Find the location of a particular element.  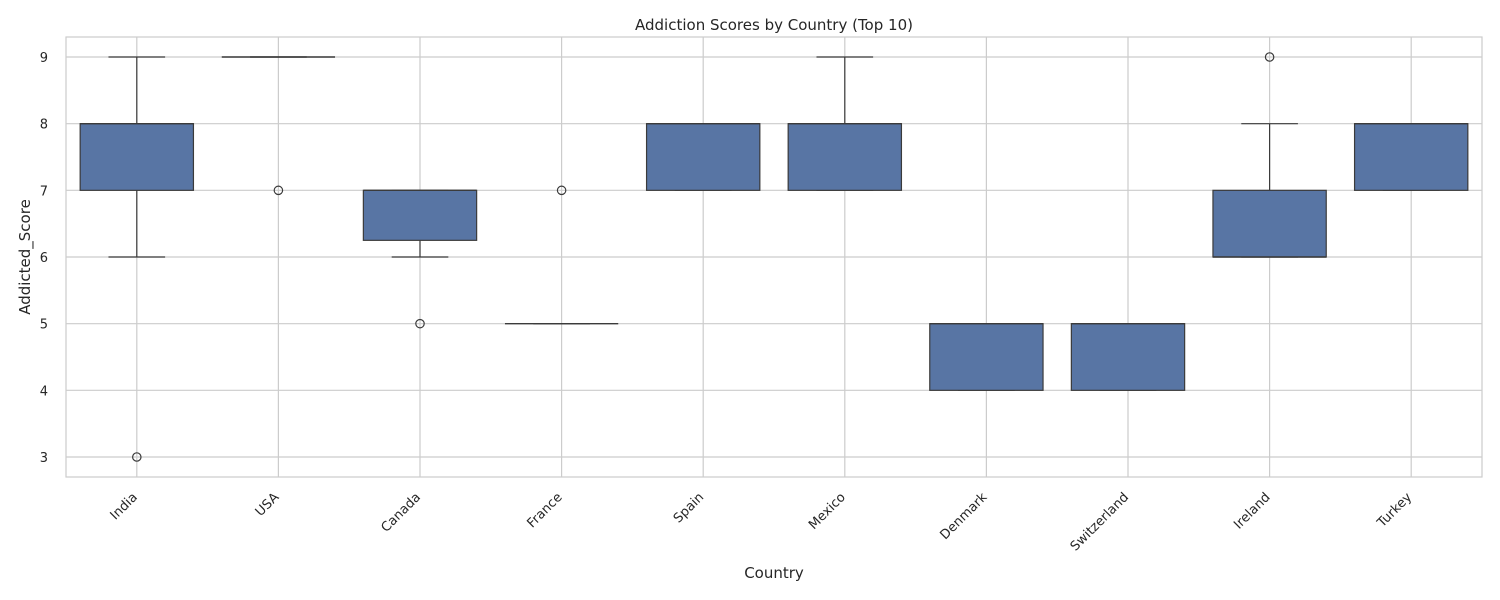

box-denmark is located at coordinates (986, 356).